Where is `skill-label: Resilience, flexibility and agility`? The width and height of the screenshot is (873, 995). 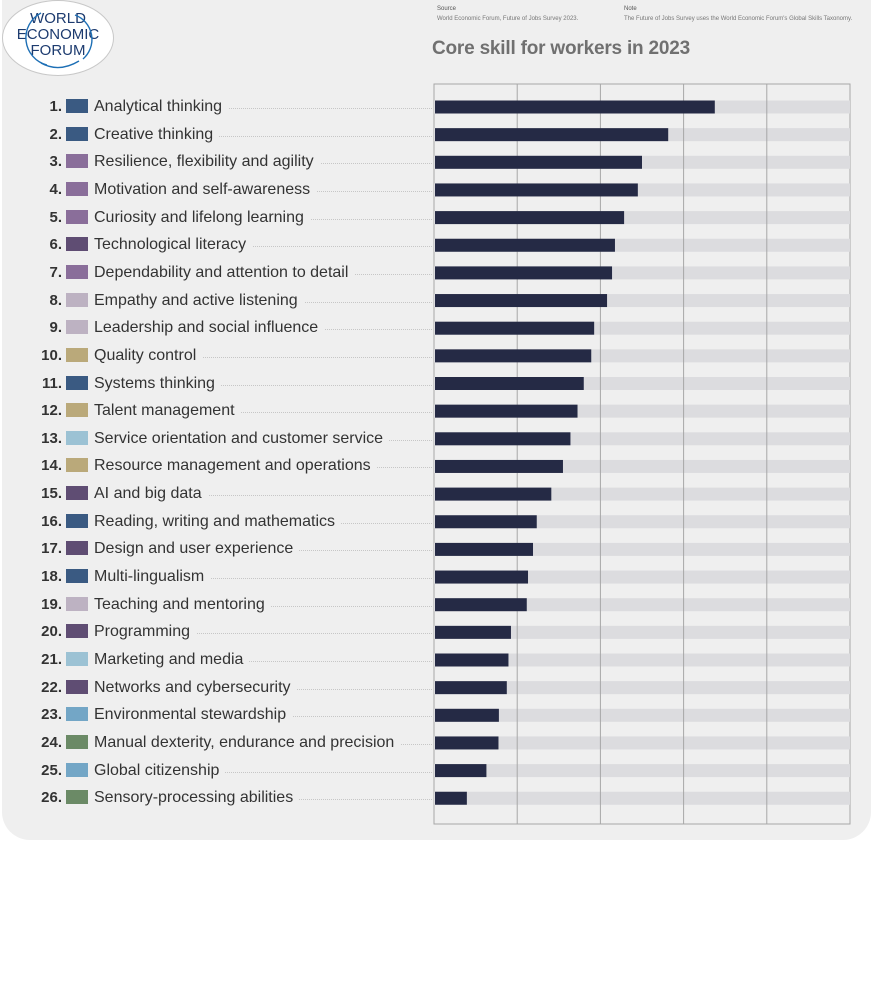 skill-label: Resilience, flexibility and agility is located at coordinates (207, 162).